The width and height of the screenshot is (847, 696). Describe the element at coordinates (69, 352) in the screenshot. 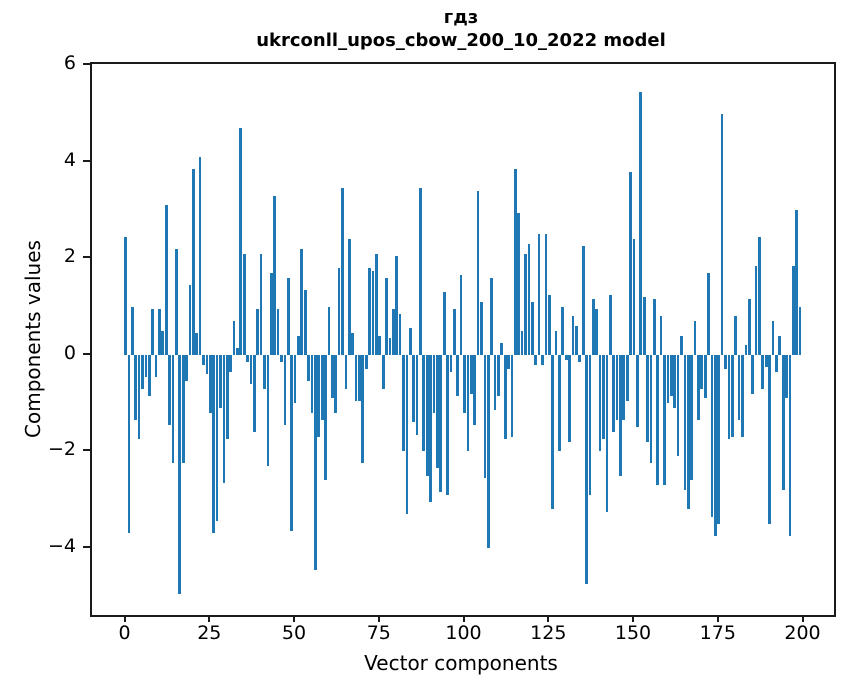

I see `y-tick-label: 0` at that location.